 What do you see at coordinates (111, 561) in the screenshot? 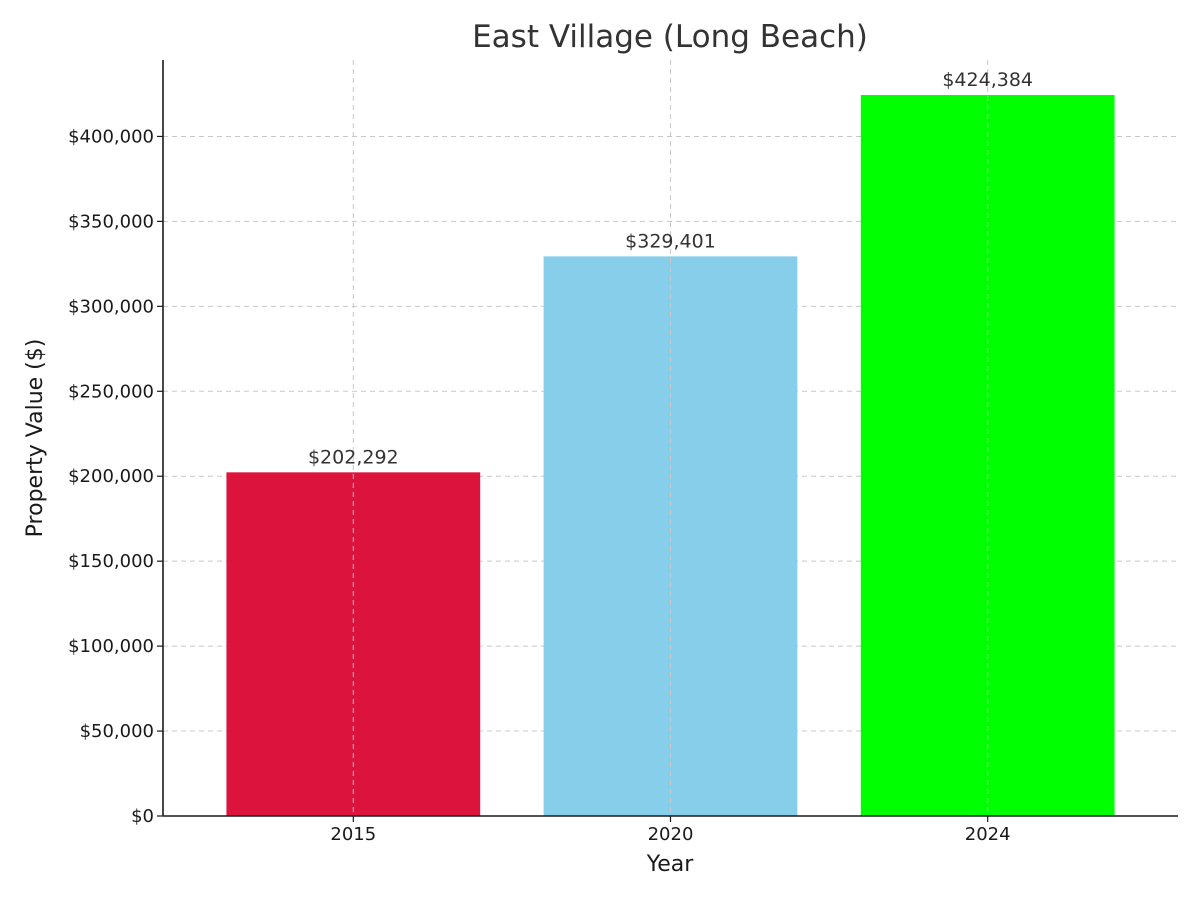
I see `y-tick-label: $150,000` at bounding box center [111, 561].